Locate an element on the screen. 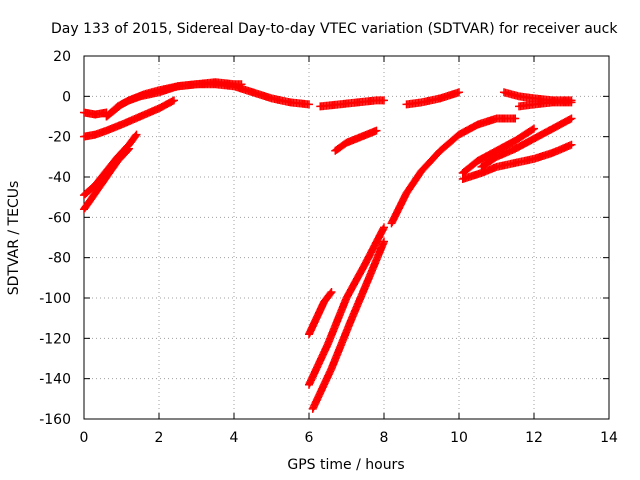 This screenshot has width=640, height=480. x-tick-label: 12 is located at coordinates (534, 438).